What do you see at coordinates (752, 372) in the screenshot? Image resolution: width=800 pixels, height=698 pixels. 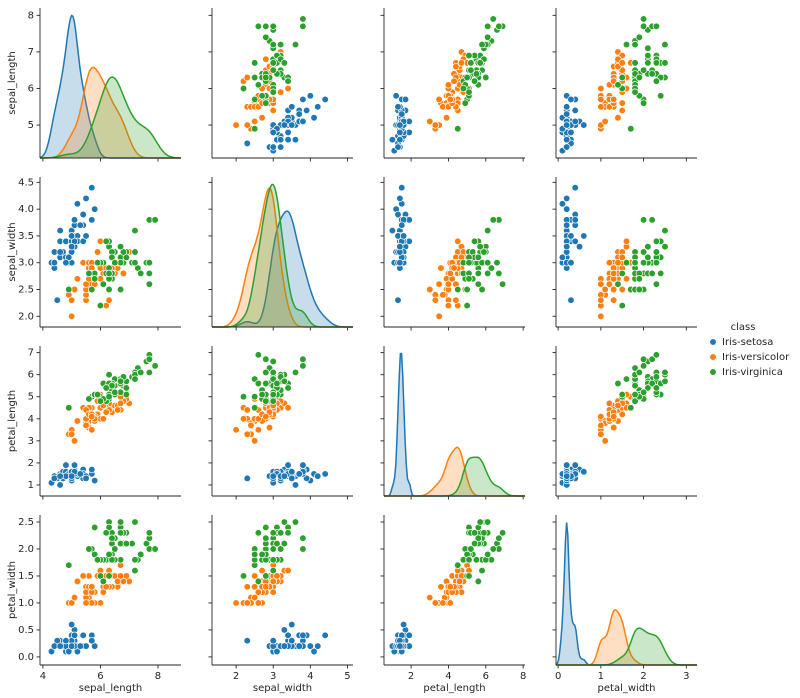 I see `legend-label: Iris-virginica` at bounding box center [752, 372].